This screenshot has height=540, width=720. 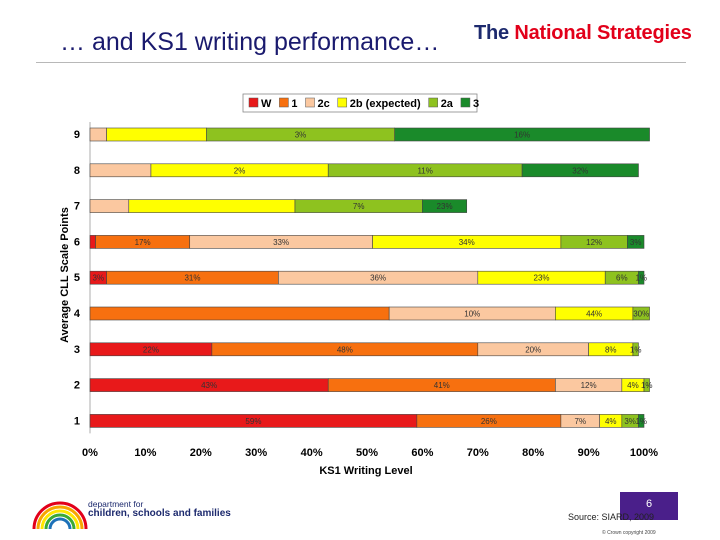 What do you see at coordinates (622, 278) in the screenshot?
I see `data-label-5-4: 6%` at bounding box center [622, 278].